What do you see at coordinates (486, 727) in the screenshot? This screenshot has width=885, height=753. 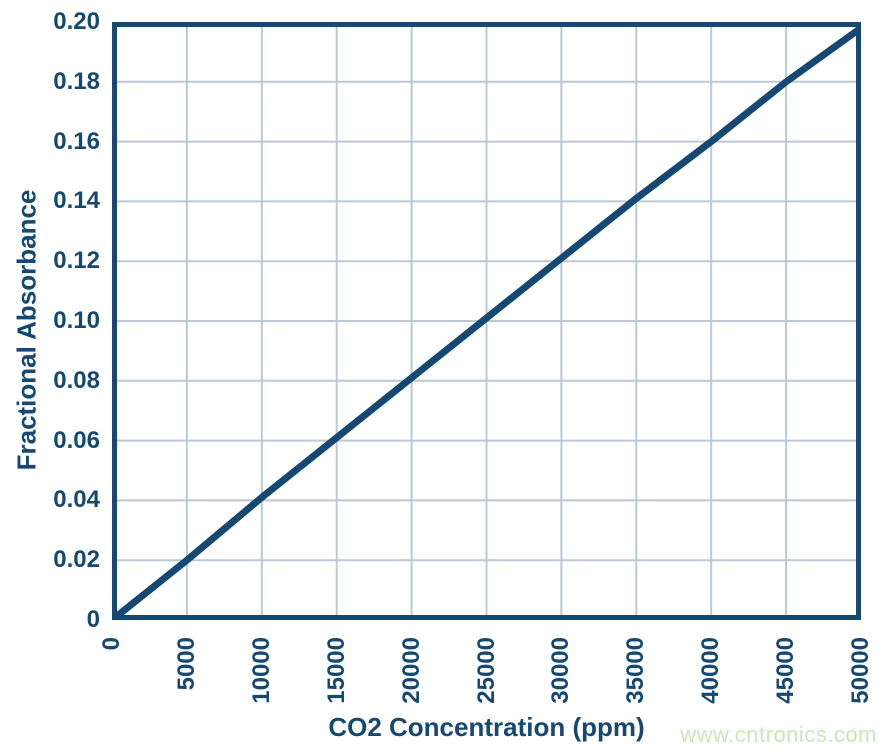 I see `x-axis-title: CO2 Concentration (ppm)` at bounding box center [486, 727].